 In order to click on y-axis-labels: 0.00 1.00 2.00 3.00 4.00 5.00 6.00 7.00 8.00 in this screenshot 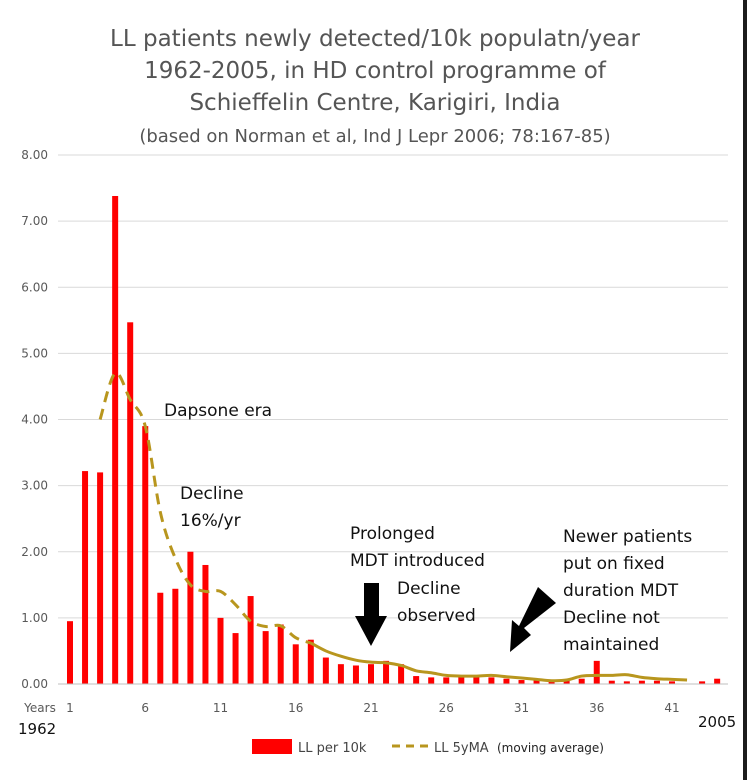, I will do `click(34, 419)`.